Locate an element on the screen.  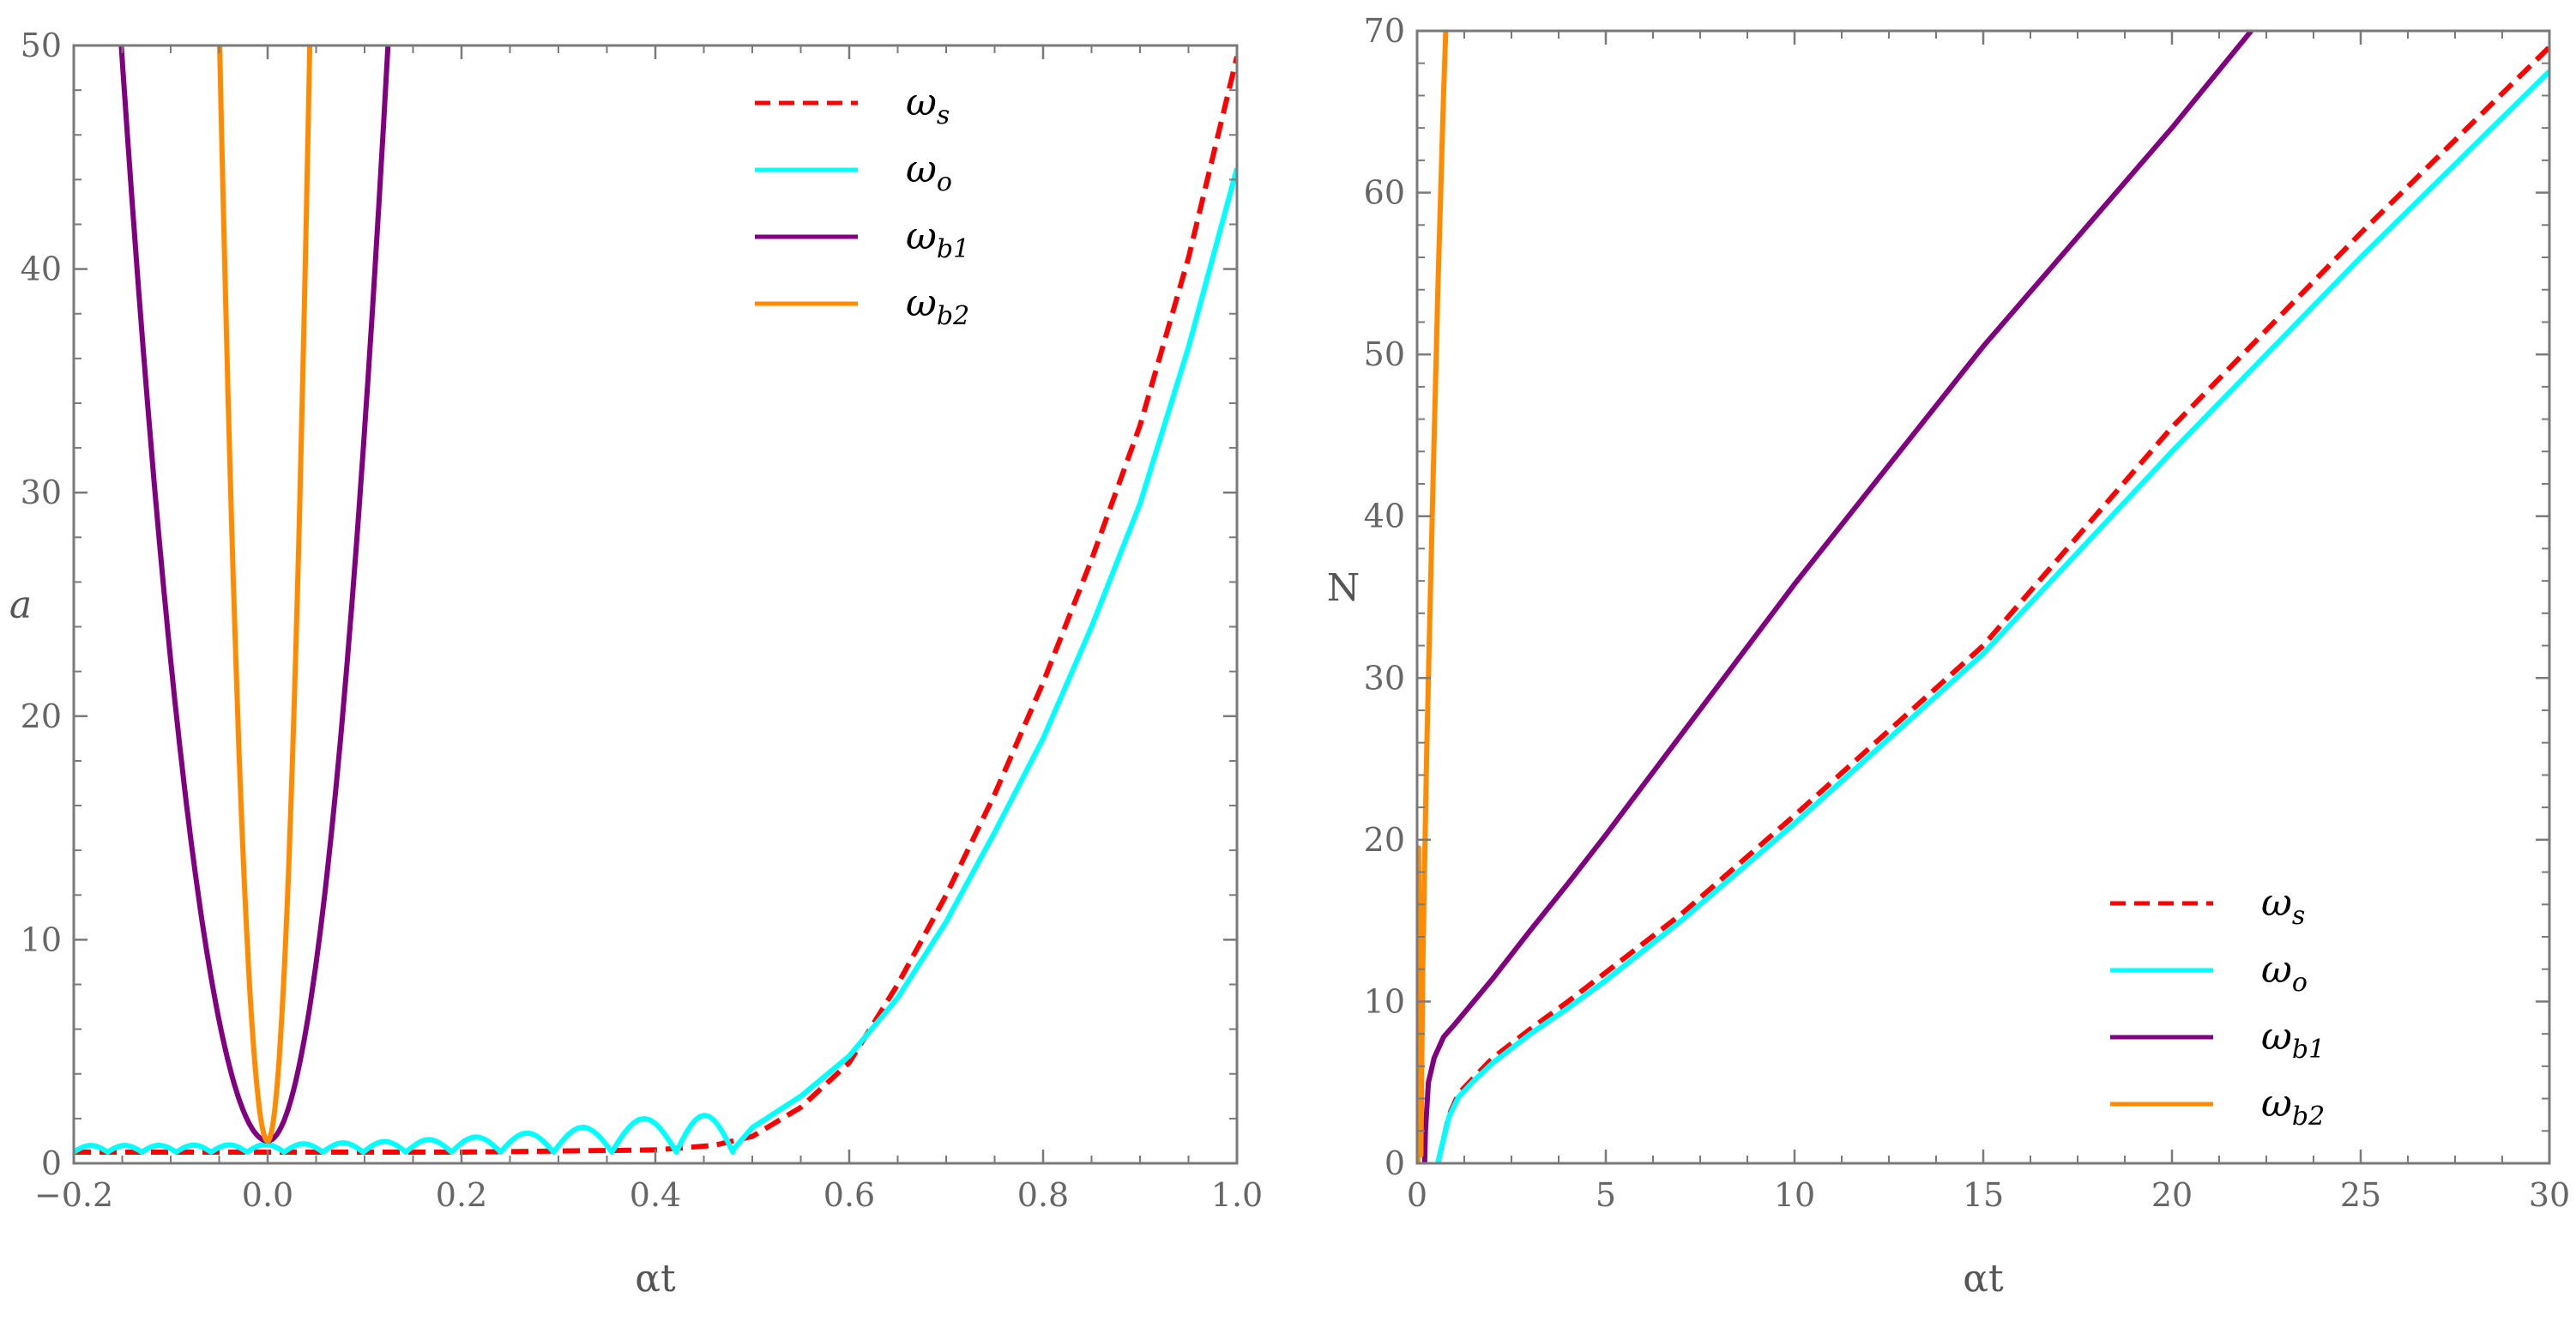
left-x-tick-label: 1.0 is located at coordinates (1237, 1195).